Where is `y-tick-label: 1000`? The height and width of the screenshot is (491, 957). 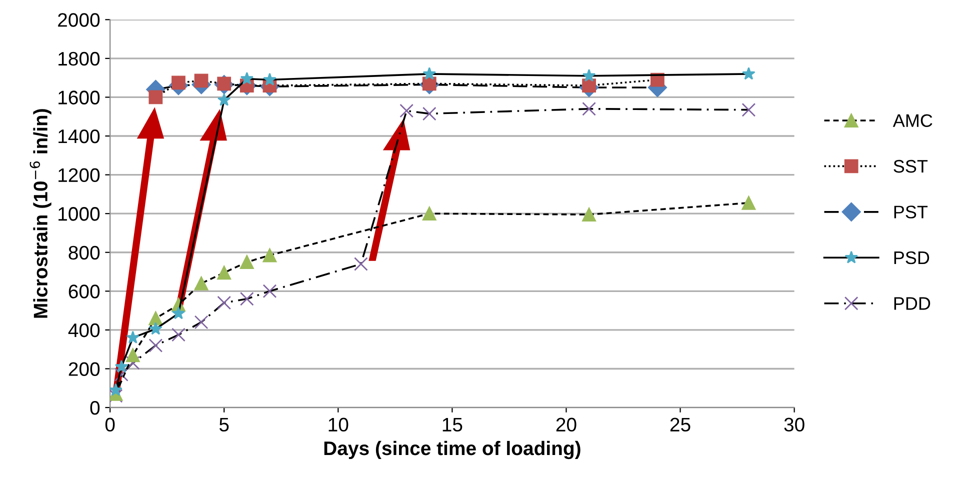
y-tick-label: 1000 is located at coordinates (79, 214).